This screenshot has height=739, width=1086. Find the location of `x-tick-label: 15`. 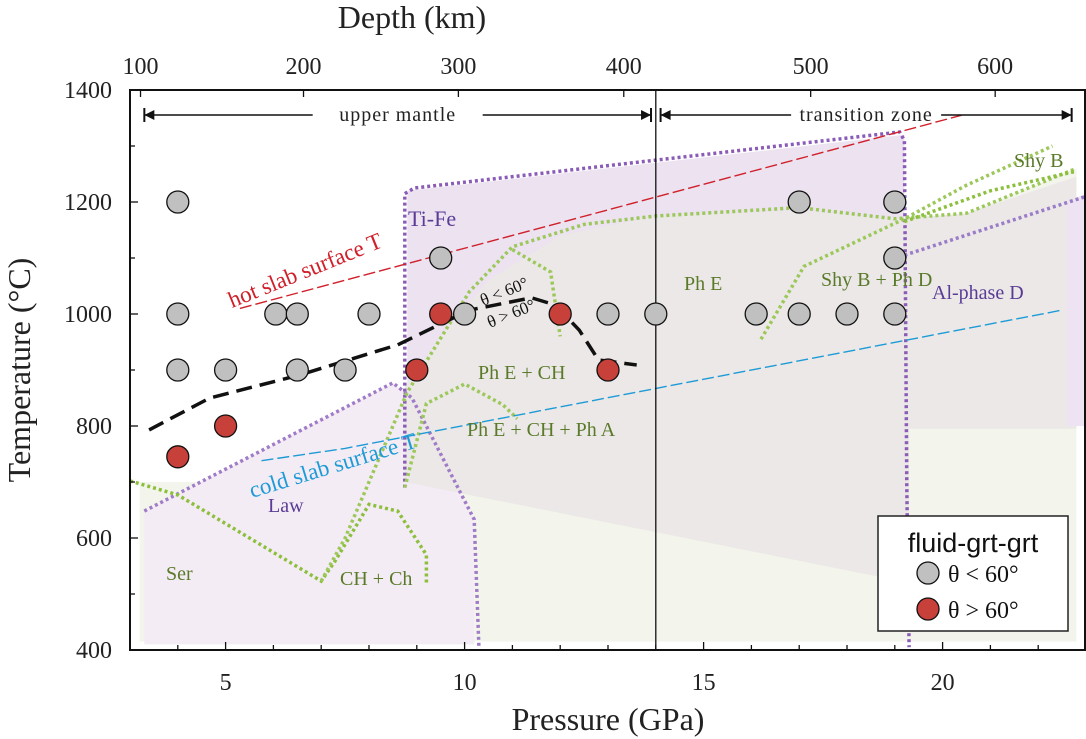

x-tick-label: 15 is located at coordinates (704, 683).